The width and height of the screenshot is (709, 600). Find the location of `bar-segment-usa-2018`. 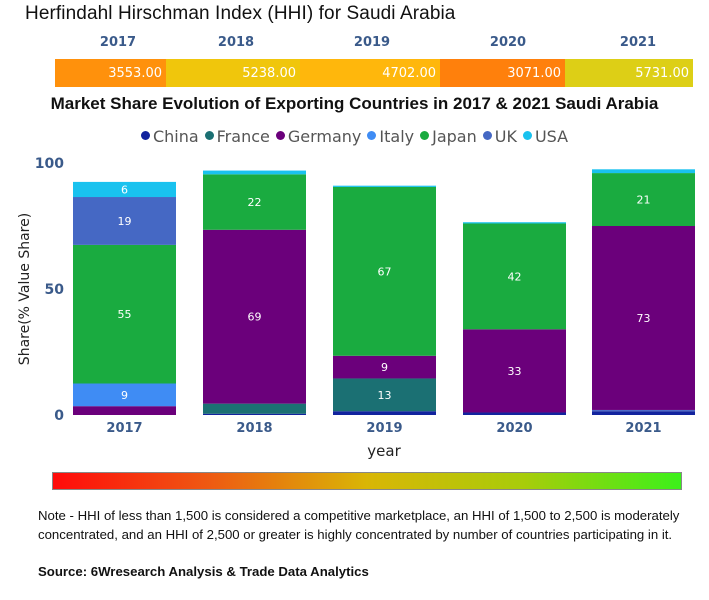

bar-segment-usa-2018 is located at coordinates (254, 172).